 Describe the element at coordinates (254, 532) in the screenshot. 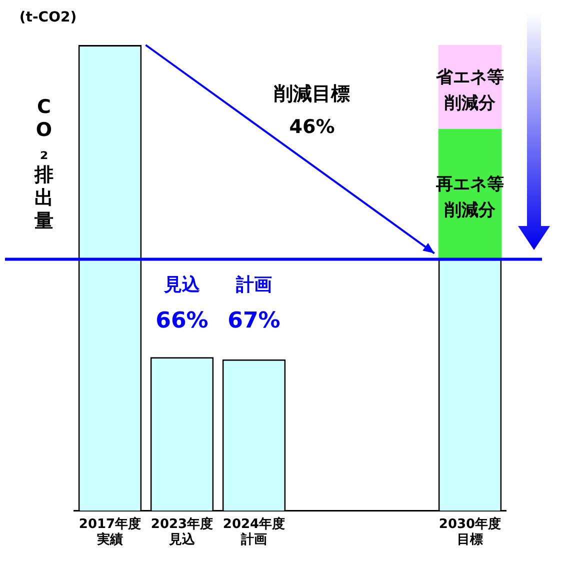

I see `x-tick-label: 2024年度計画` at that location.